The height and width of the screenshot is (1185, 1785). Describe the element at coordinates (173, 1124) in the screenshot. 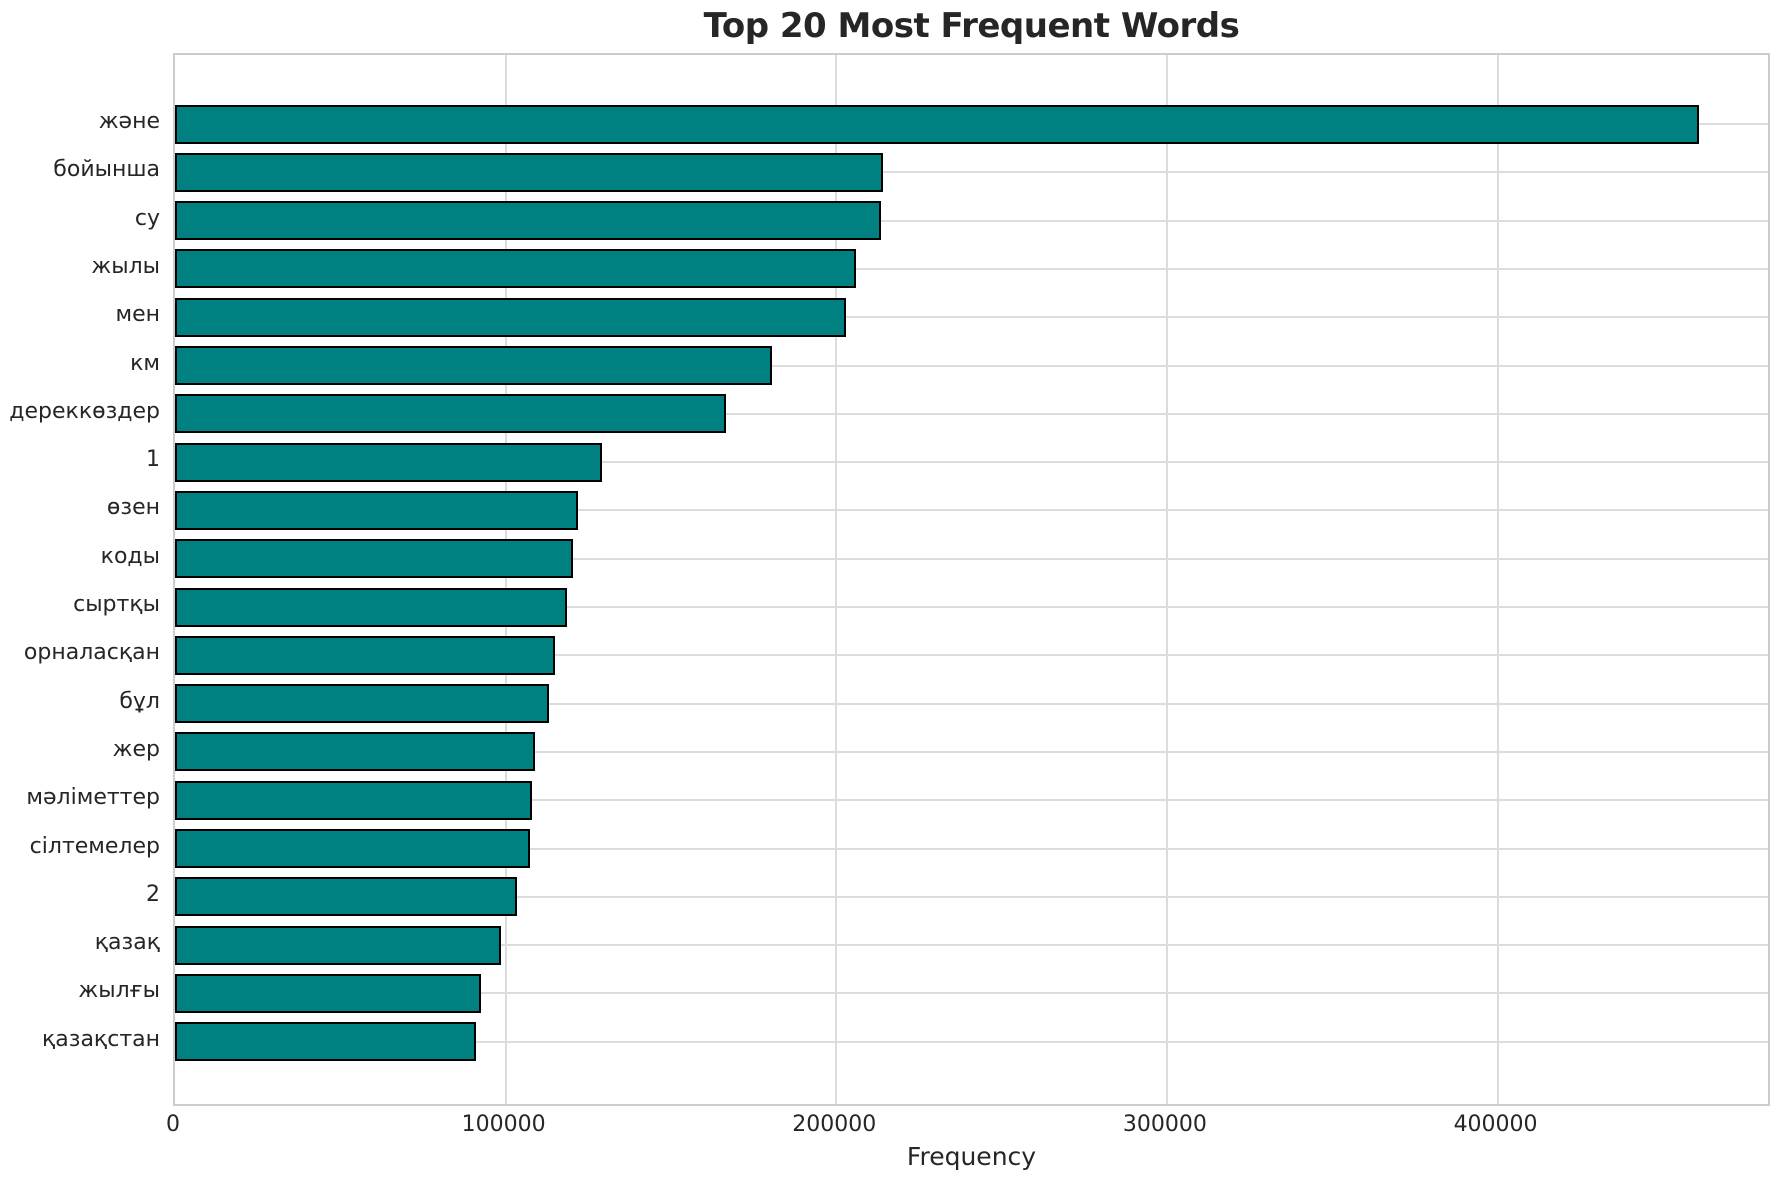

I see `x-tick-label: 0` at that location.